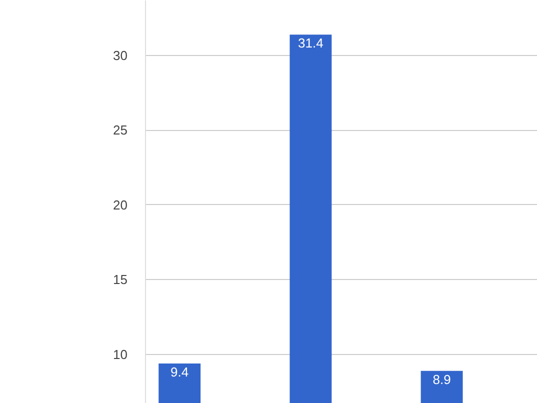  What do you see at coordinates (120, 280) in the screenshot?
I see `y-tick-label: 15` at bounding box center [120, 280].